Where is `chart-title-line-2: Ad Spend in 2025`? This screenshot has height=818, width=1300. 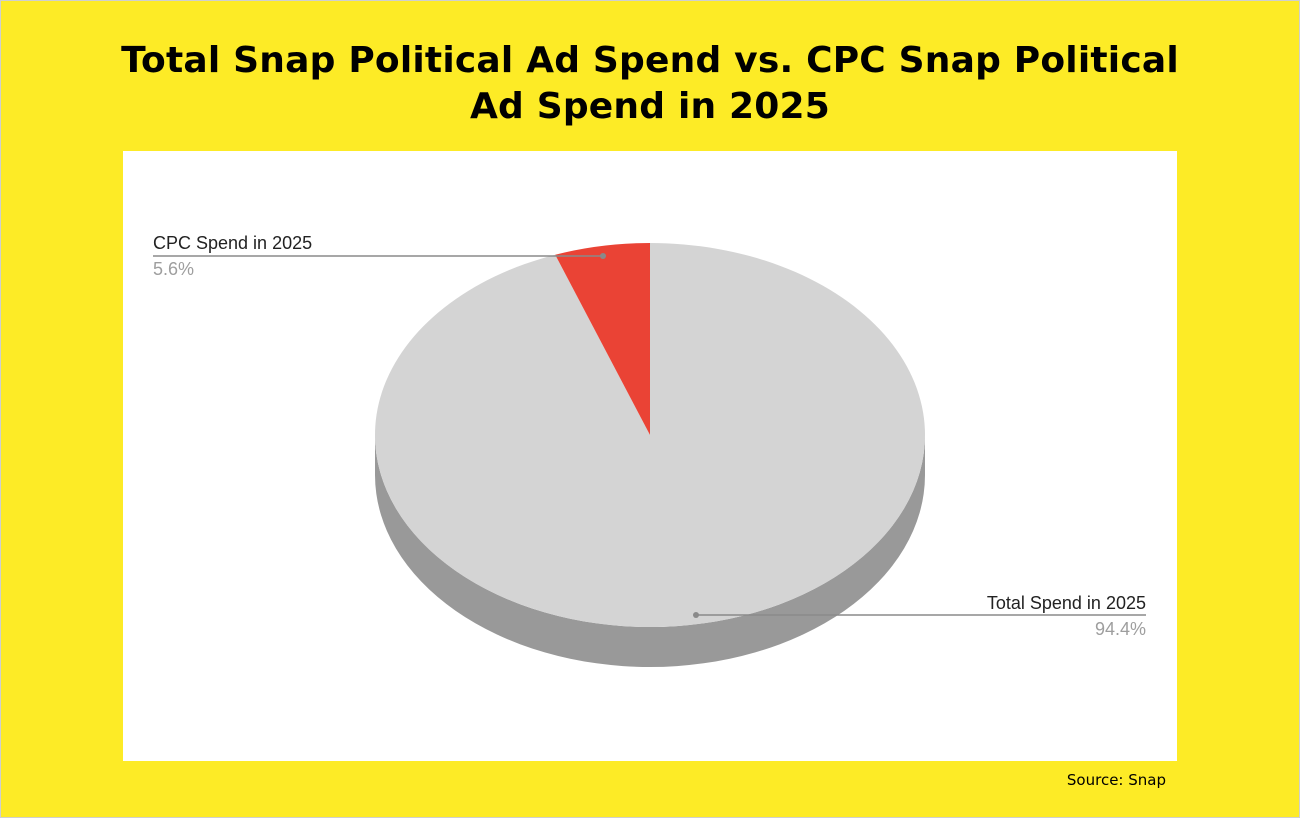 chart-title-line-2: Ad Spend in 2025 is located at coordinates (650, 106).